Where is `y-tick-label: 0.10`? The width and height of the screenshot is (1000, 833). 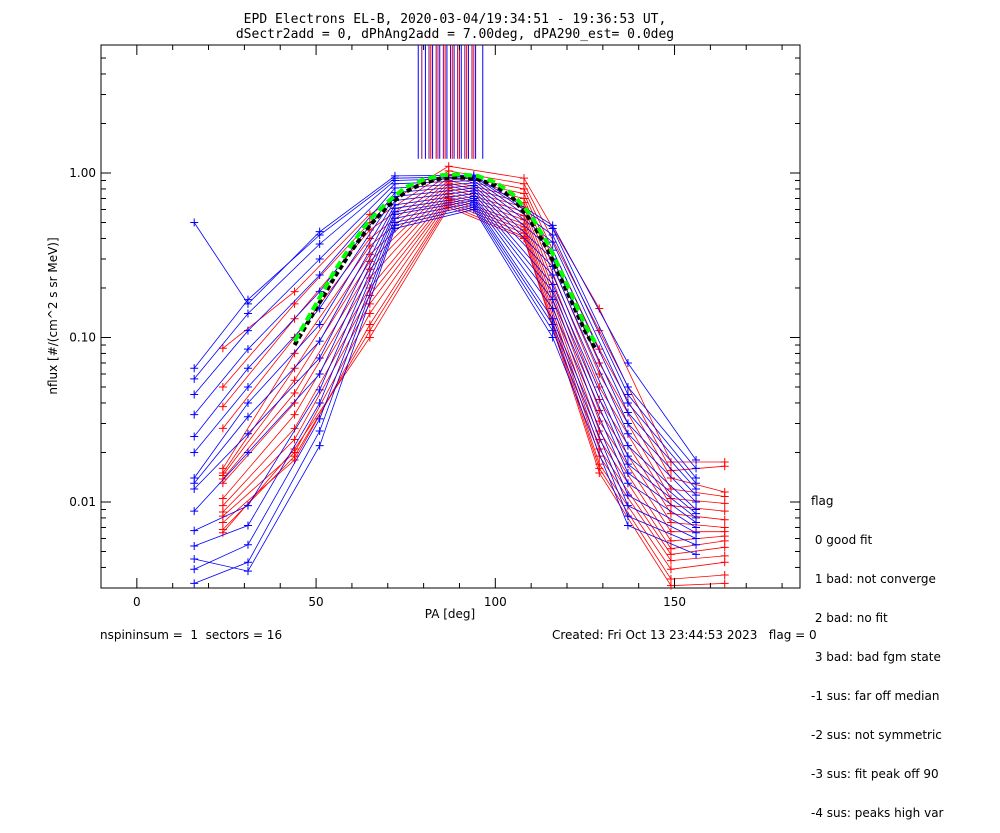 y-tick-label: 0.10 is located at coordinates (82, 337).